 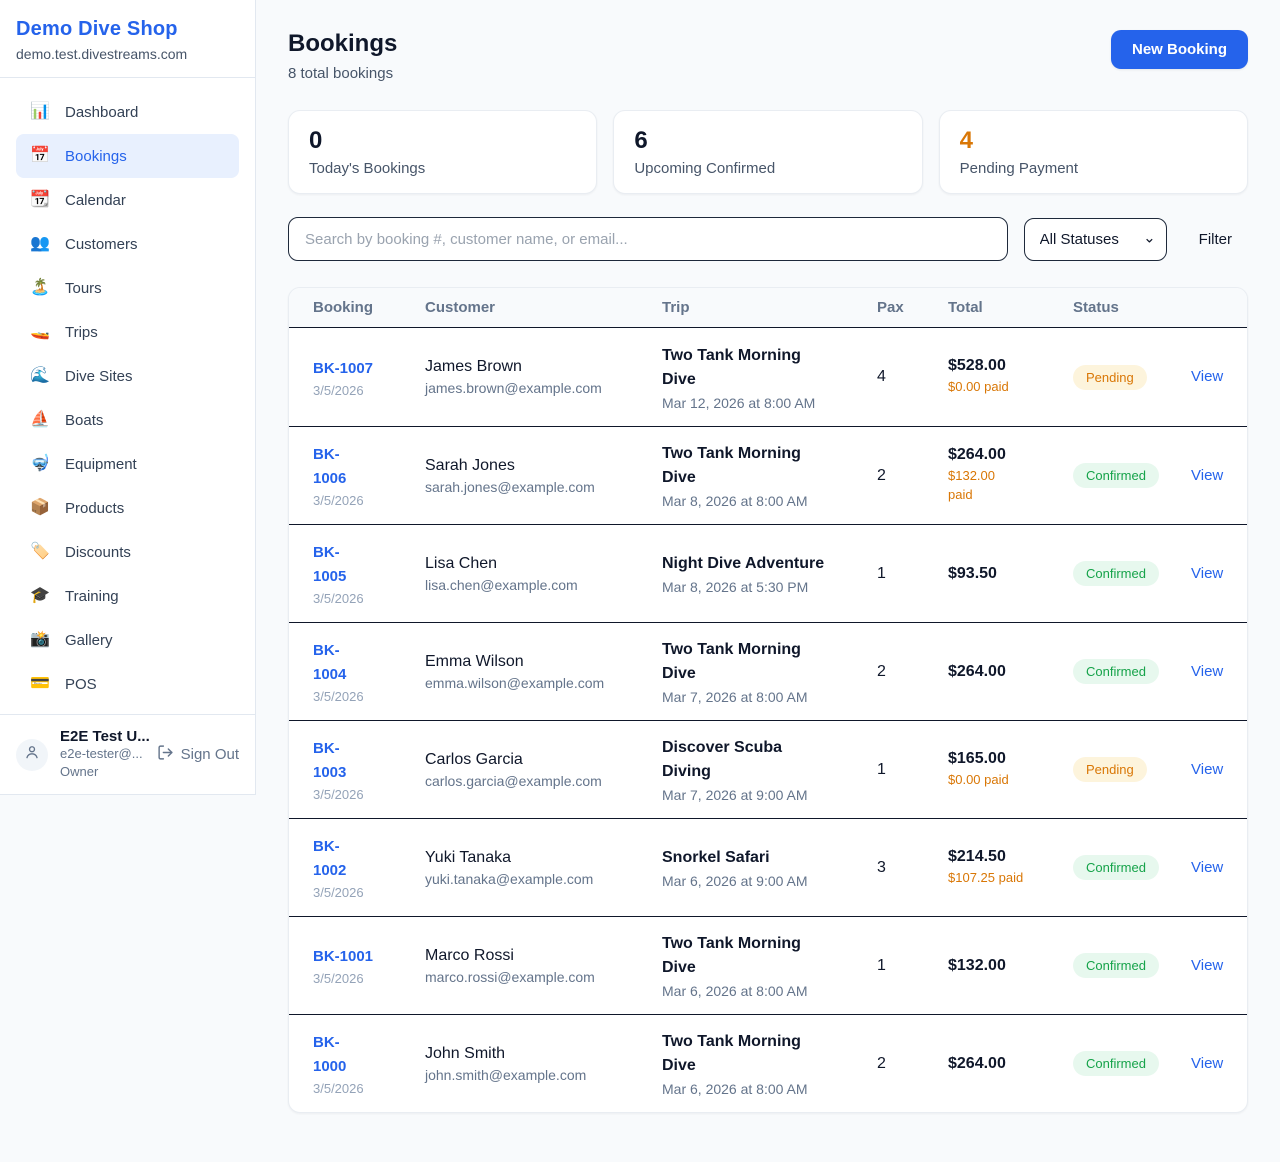 I want to click on customer-email: lisa.chen@example.com, so click(x=501, y=584).